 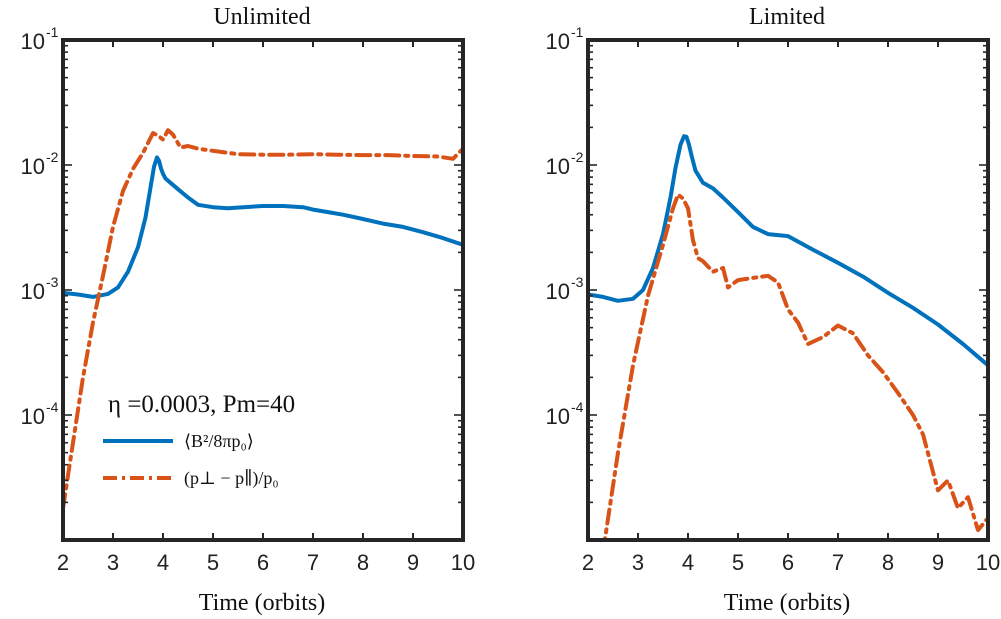 What do you see at coordinates (263, 227) in the screenshot?
I see `magnetic-energy-line` at bounding box center [263, 227].